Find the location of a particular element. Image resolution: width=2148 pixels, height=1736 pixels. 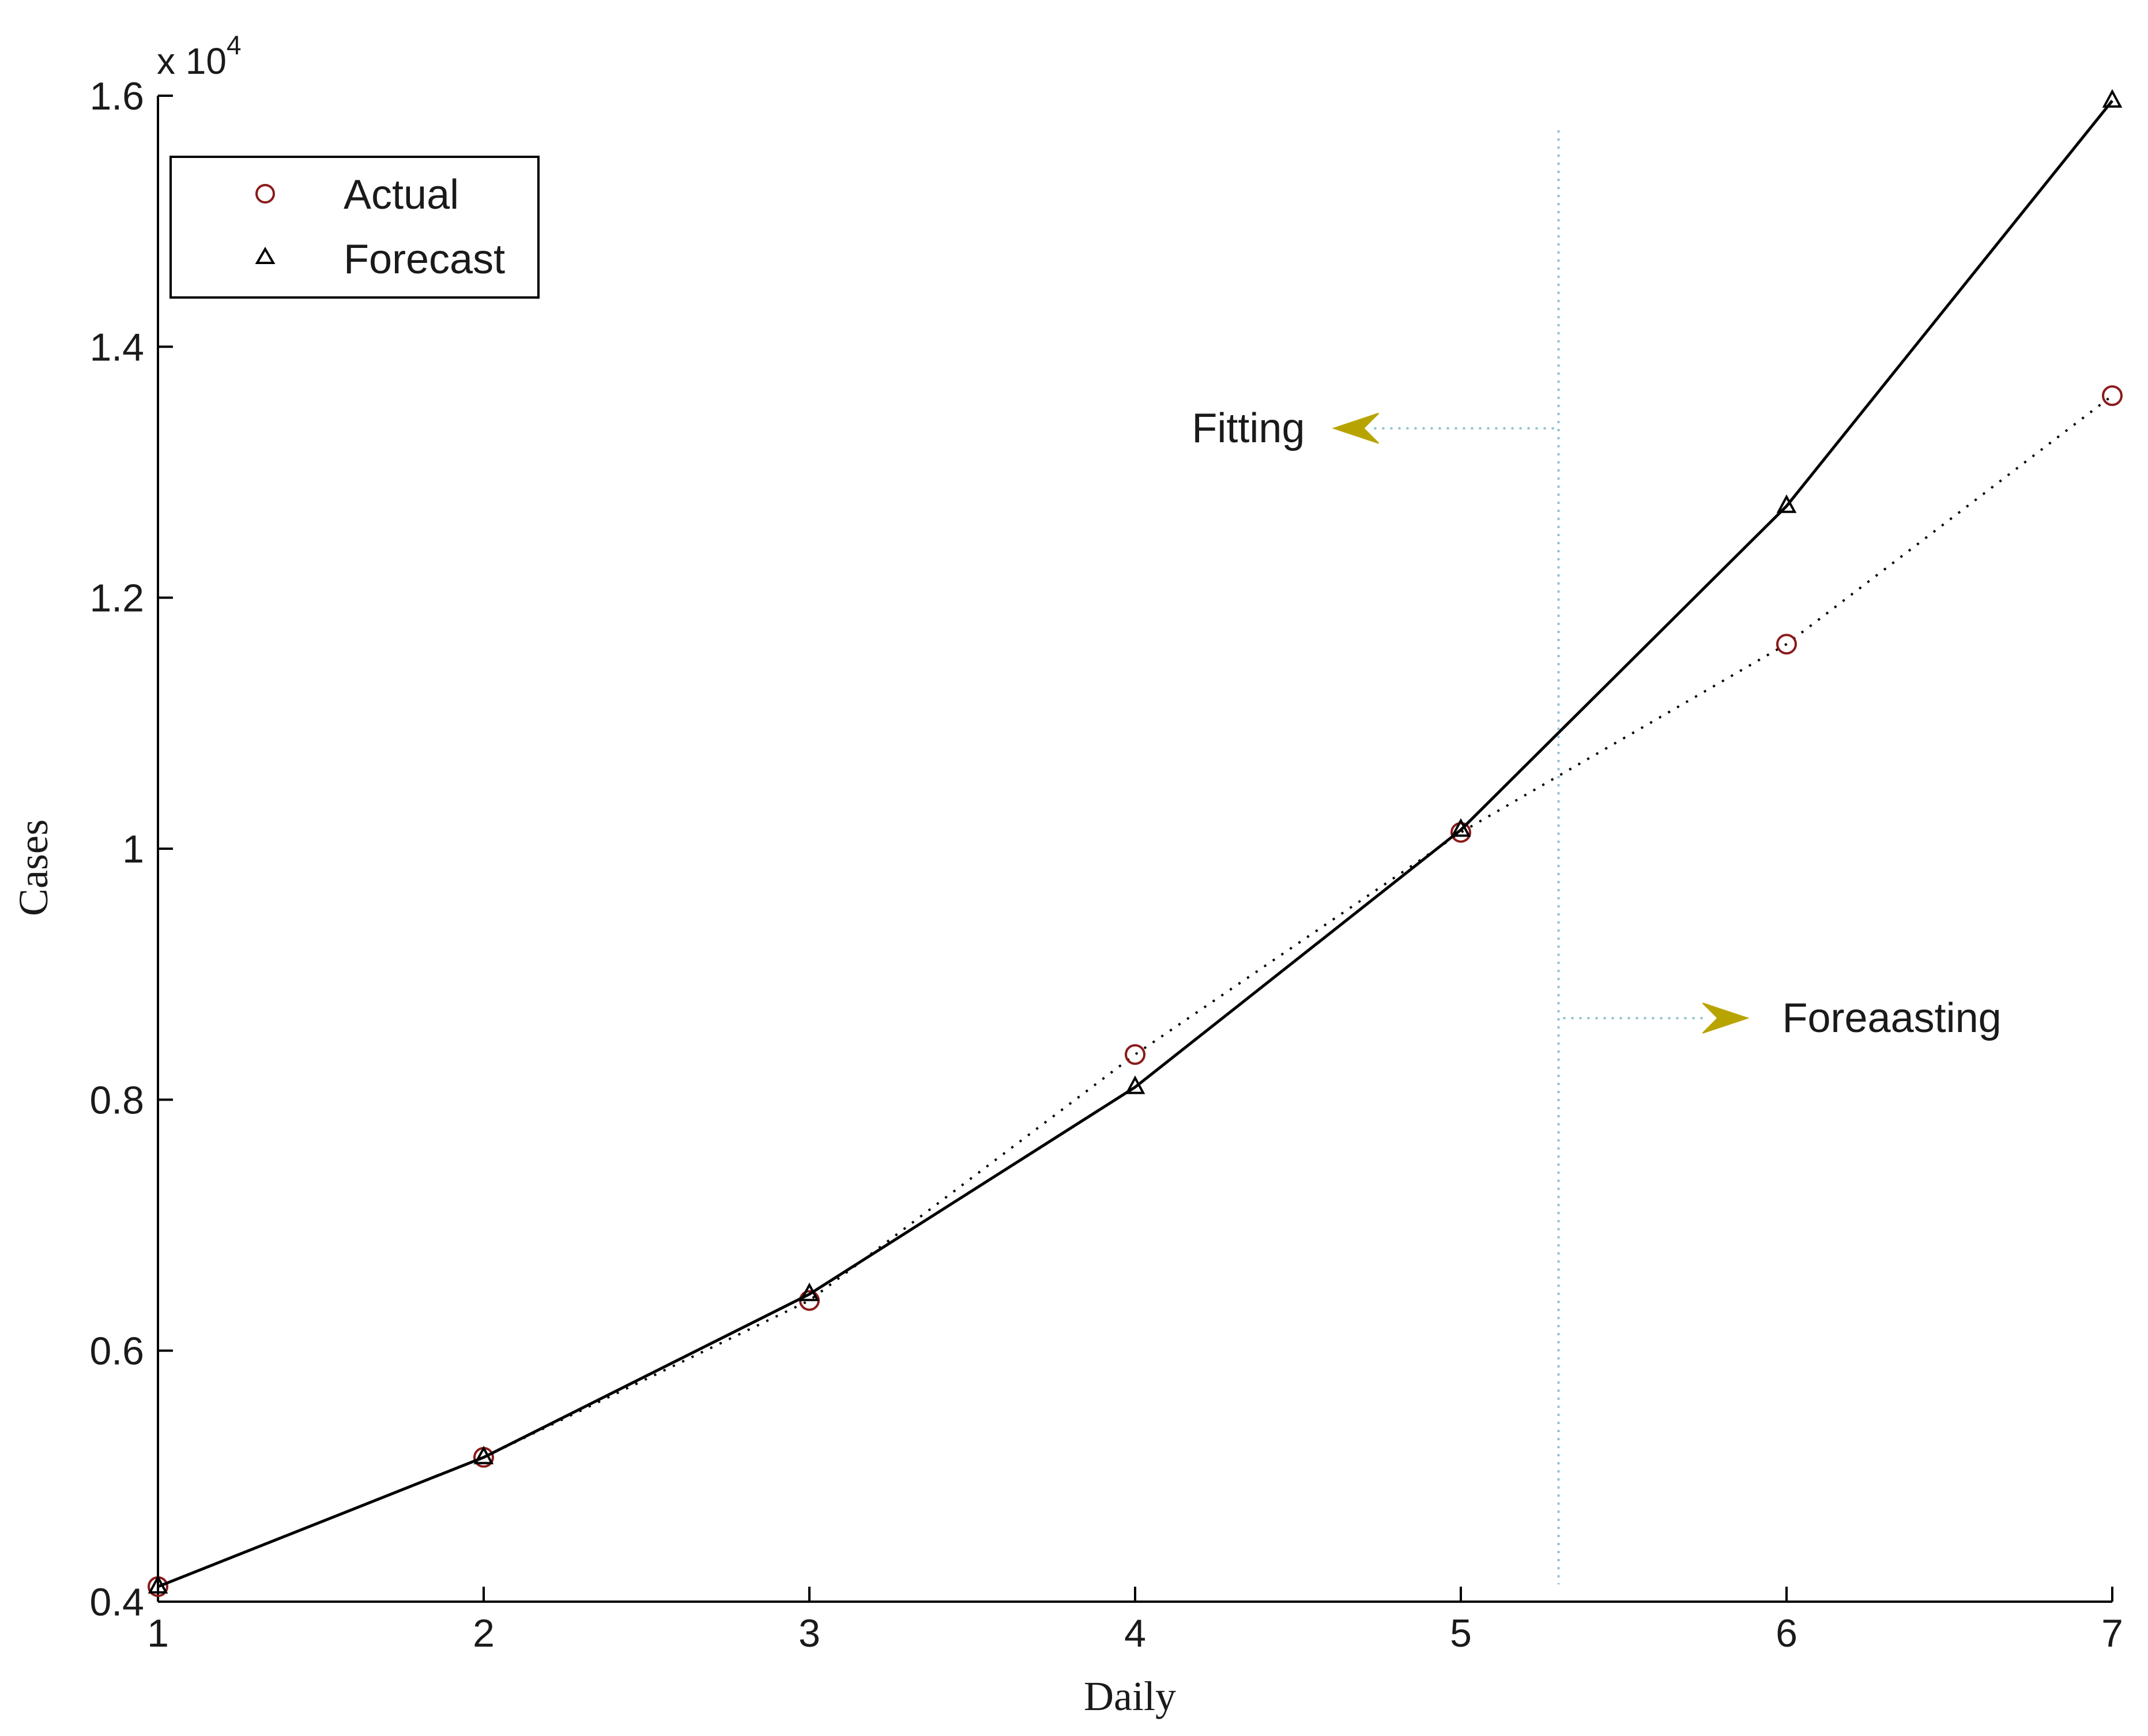

y-multiplier: x 104 is located at coordinates (200, 56).